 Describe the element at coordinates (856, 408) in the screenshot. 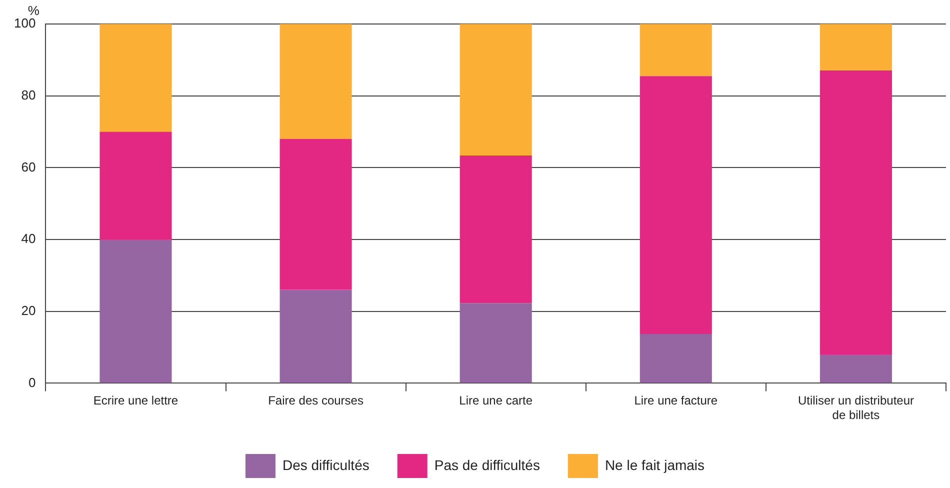

I see `x-tick-label: Utiliser un distributeur de billets` at that location.